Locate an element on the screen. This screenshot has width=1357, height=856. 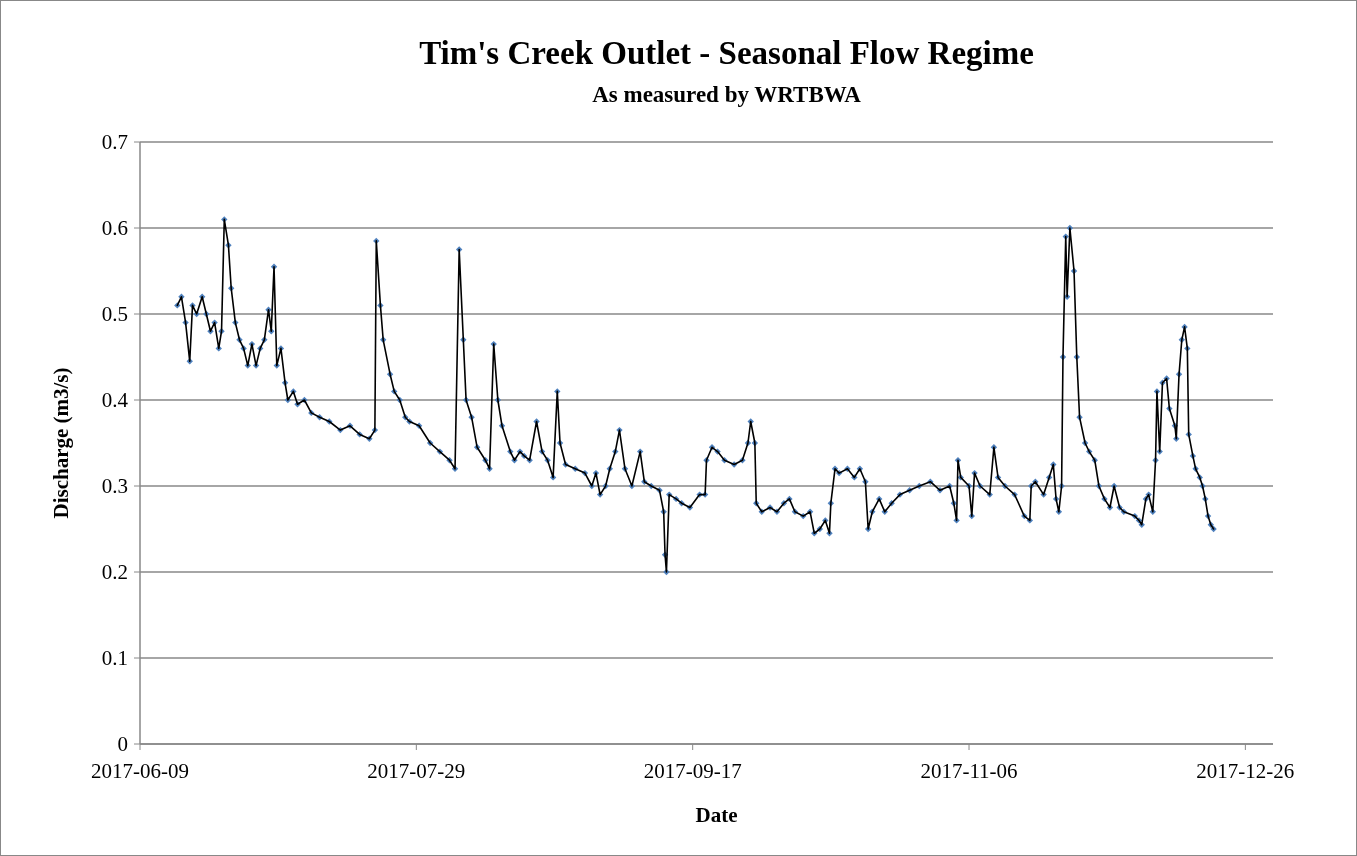
y-tick-label: 0.4 is located at coordinates (115, 400).